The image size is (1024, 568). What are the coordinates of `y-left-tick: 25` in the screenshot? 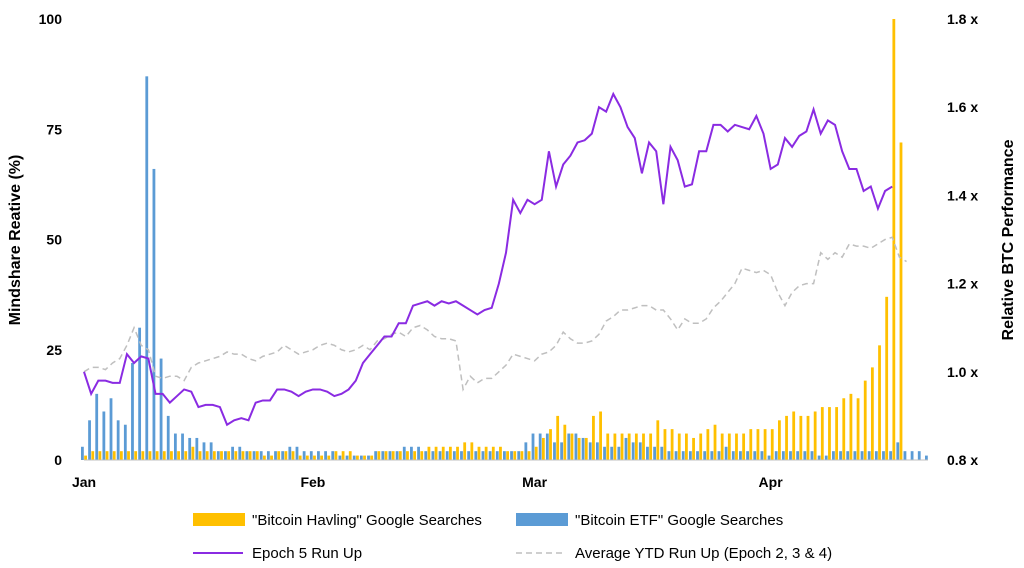 It's located at (54, 350).